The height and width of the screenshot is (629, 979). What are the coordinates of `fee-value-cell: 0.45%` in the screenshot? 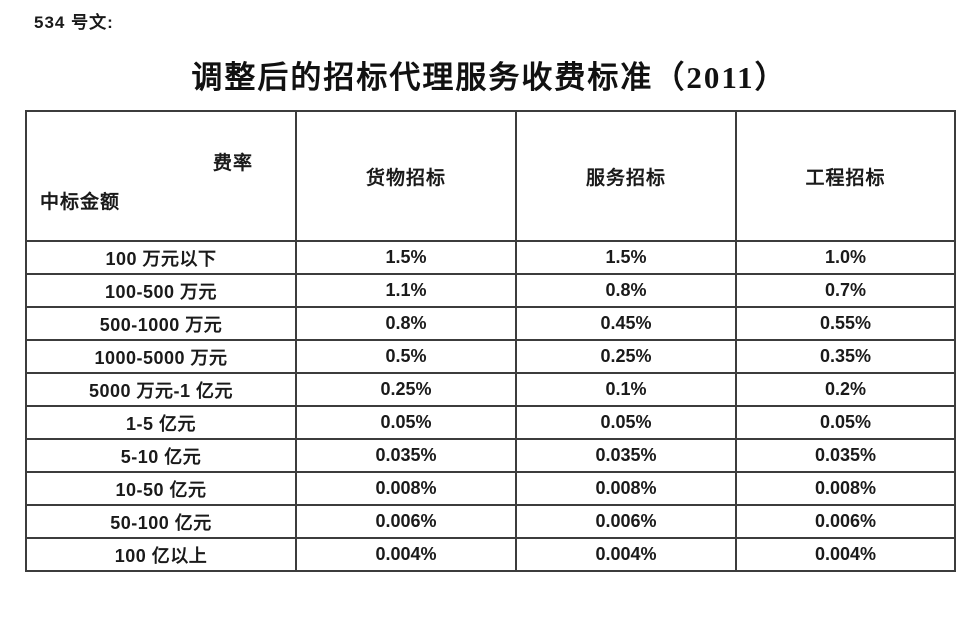 It's located at (626, 323).